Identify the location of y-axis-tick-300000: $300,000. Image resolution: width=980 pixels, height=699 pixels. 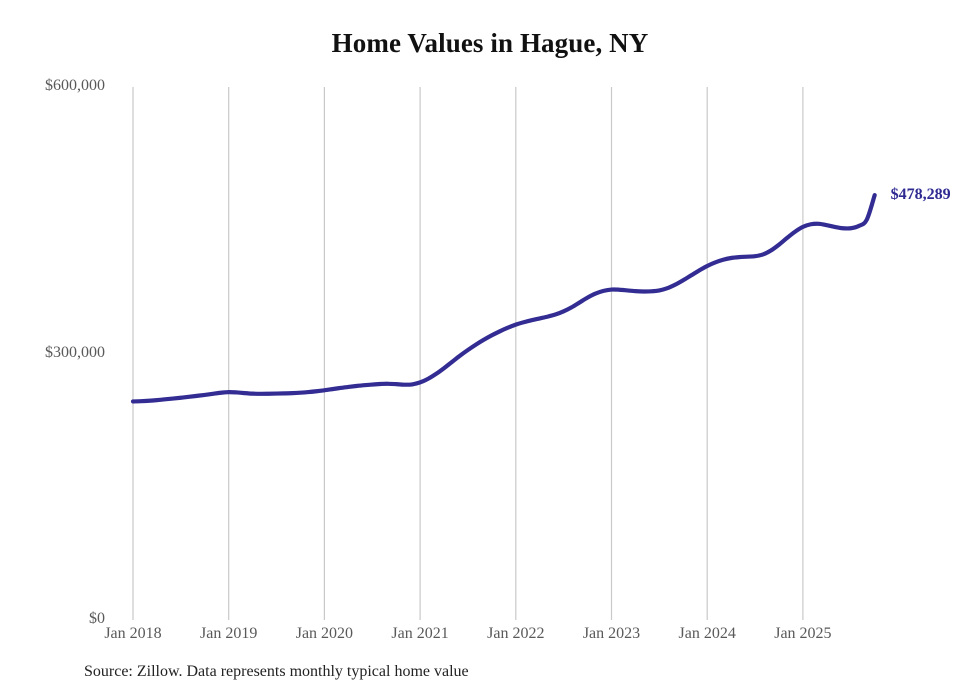
(75, 352).